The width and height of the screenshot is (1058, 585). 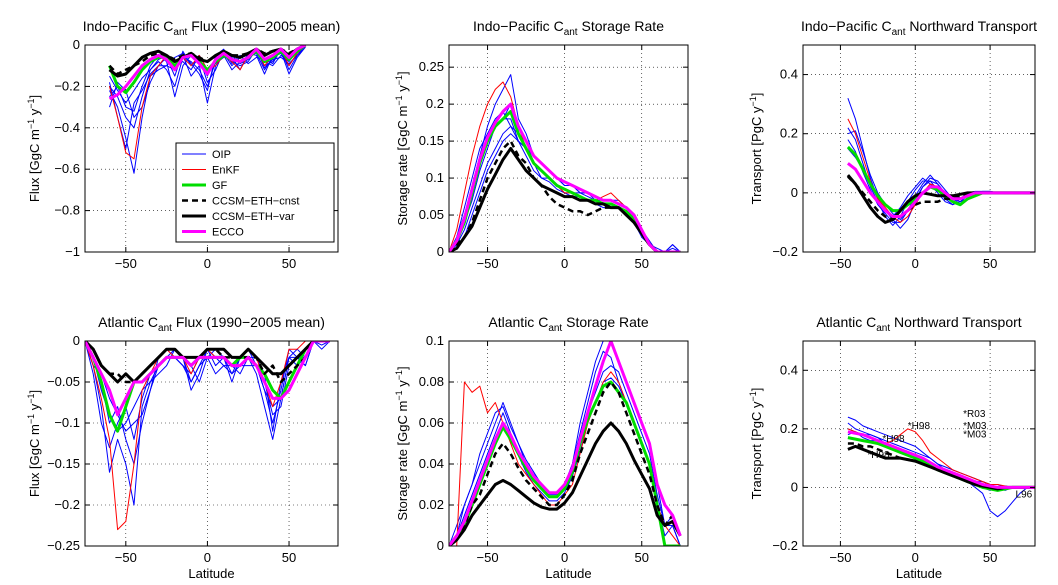 What do you see at coordinates (402, 148) in the screenshot?
I see `y-axis-label: Storage rate [GgC m−1 y−1]` at bounding box center [402, 148].